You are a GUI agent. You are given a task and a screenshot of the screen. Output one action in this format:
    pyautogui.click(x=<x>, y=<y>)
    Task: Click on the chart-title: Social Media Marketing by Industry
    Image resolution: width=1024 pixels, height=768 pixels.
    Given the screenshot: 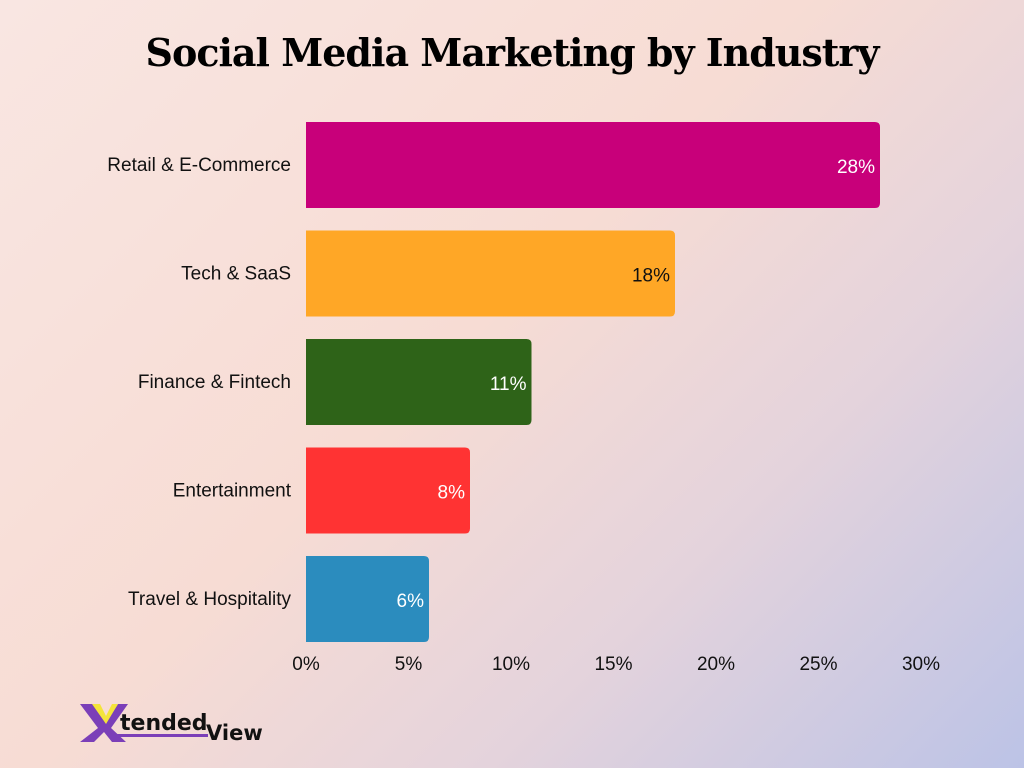 What is the action you would take?
    pyautogui.click(x=512, y=52)
    